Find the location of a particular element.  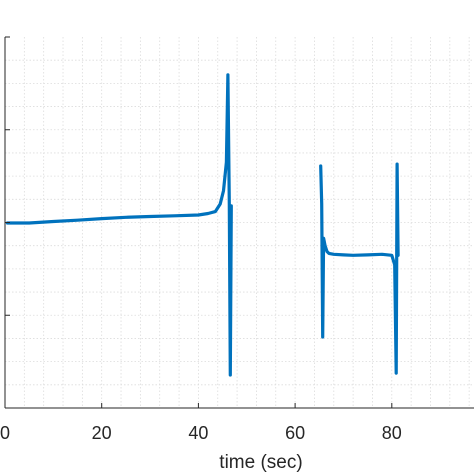

x-axis-label: time (sec) is located at coordinates (260, 462).